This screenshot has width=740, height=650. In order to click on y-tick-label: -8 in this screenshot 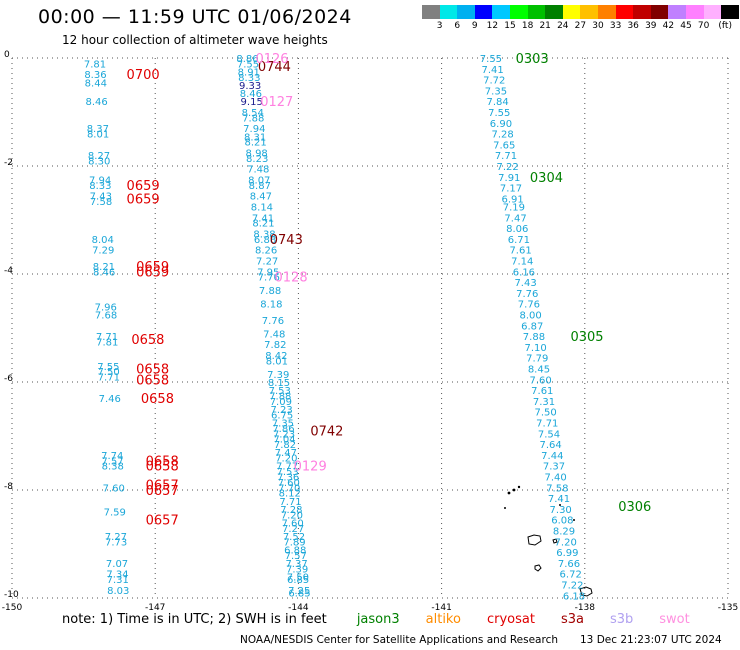, I will do `click(8, 487)`.